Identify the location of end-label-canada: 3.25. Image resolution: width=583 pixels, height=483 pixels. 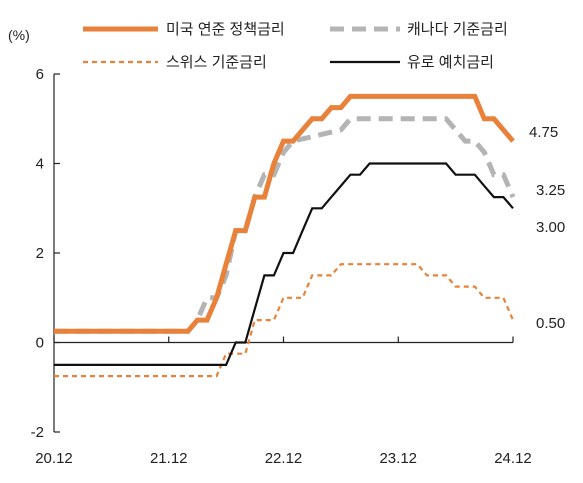
(550, 190).